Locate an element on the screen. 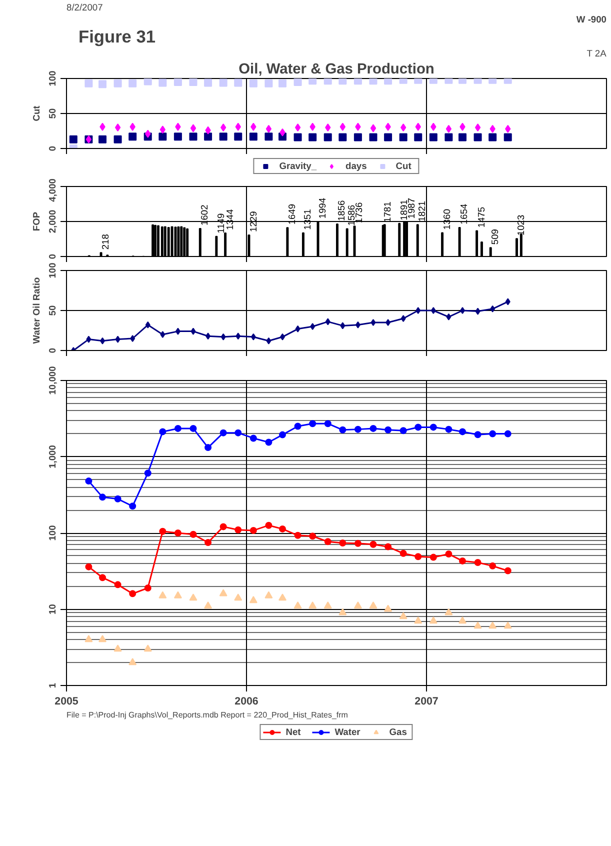 This screenshot has height=846, width=611. chart-title: Oil, Water & Gas Production is located at coordinates (336, 70).